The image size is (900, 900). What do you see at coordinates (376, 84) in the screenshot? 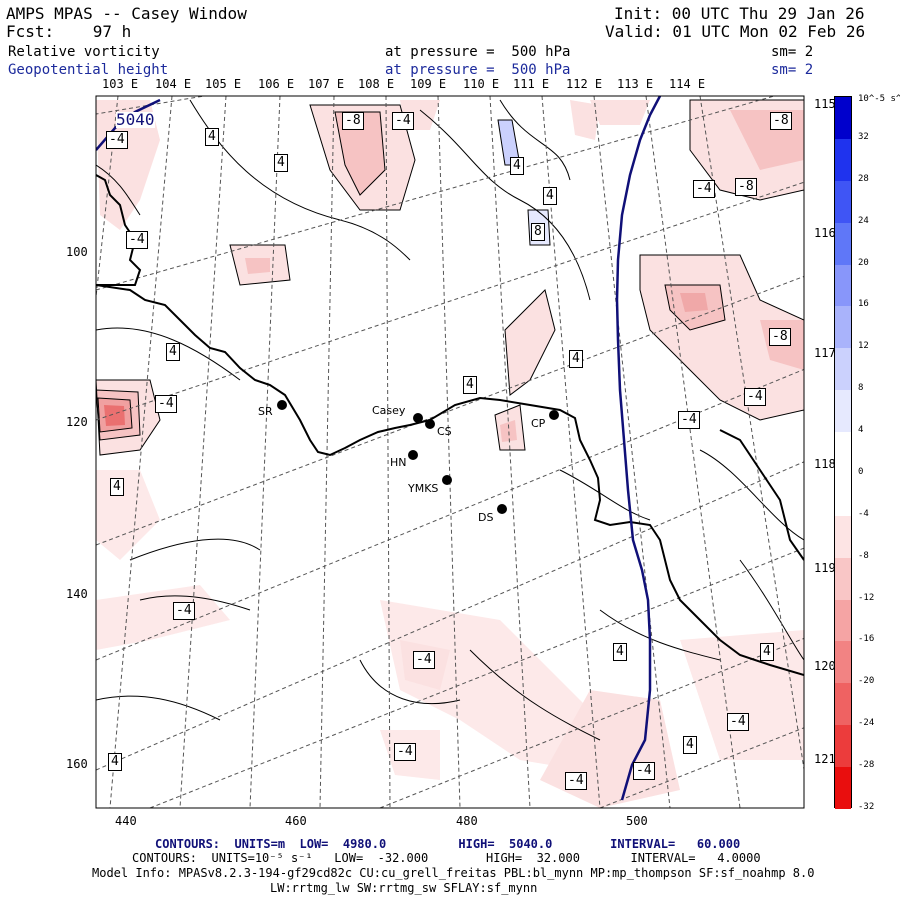
I see `lon-label: 108 E` at bounding box center [376, 84].